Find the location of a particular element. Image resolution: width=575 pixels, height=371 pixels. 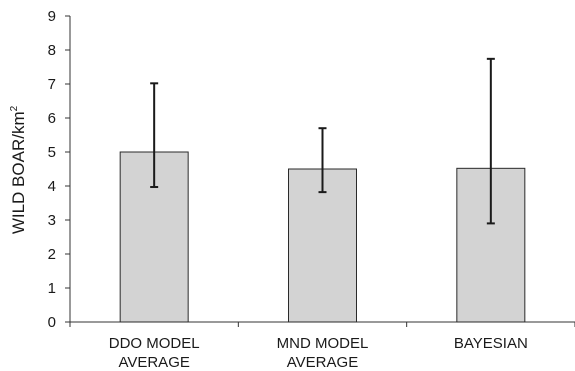

x-axis-labels: DDO MODEL AVERAGE MND MODEL AVERAGE BAYESIAN is located at coordinates (318, 353).